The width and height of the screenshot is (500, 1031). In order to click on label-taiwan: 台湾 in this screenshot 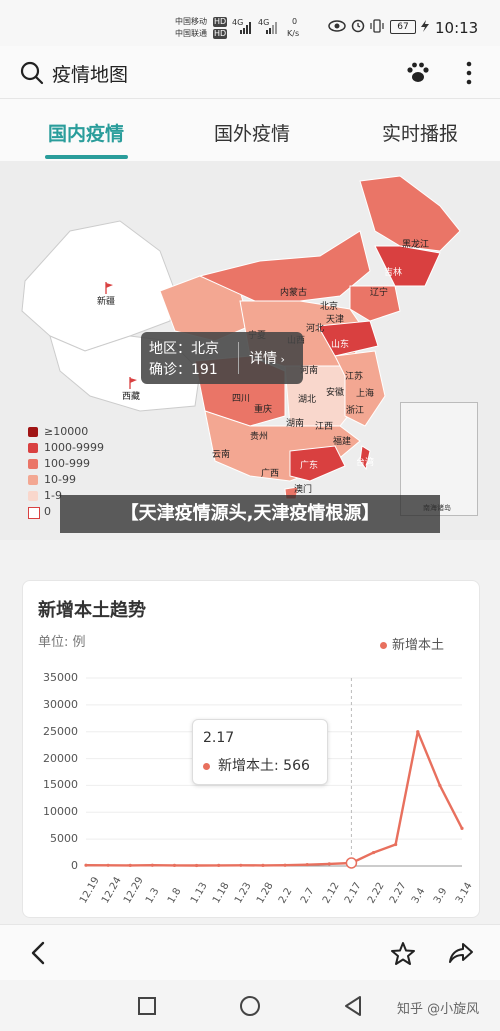, I will do `click(365, 463)`.